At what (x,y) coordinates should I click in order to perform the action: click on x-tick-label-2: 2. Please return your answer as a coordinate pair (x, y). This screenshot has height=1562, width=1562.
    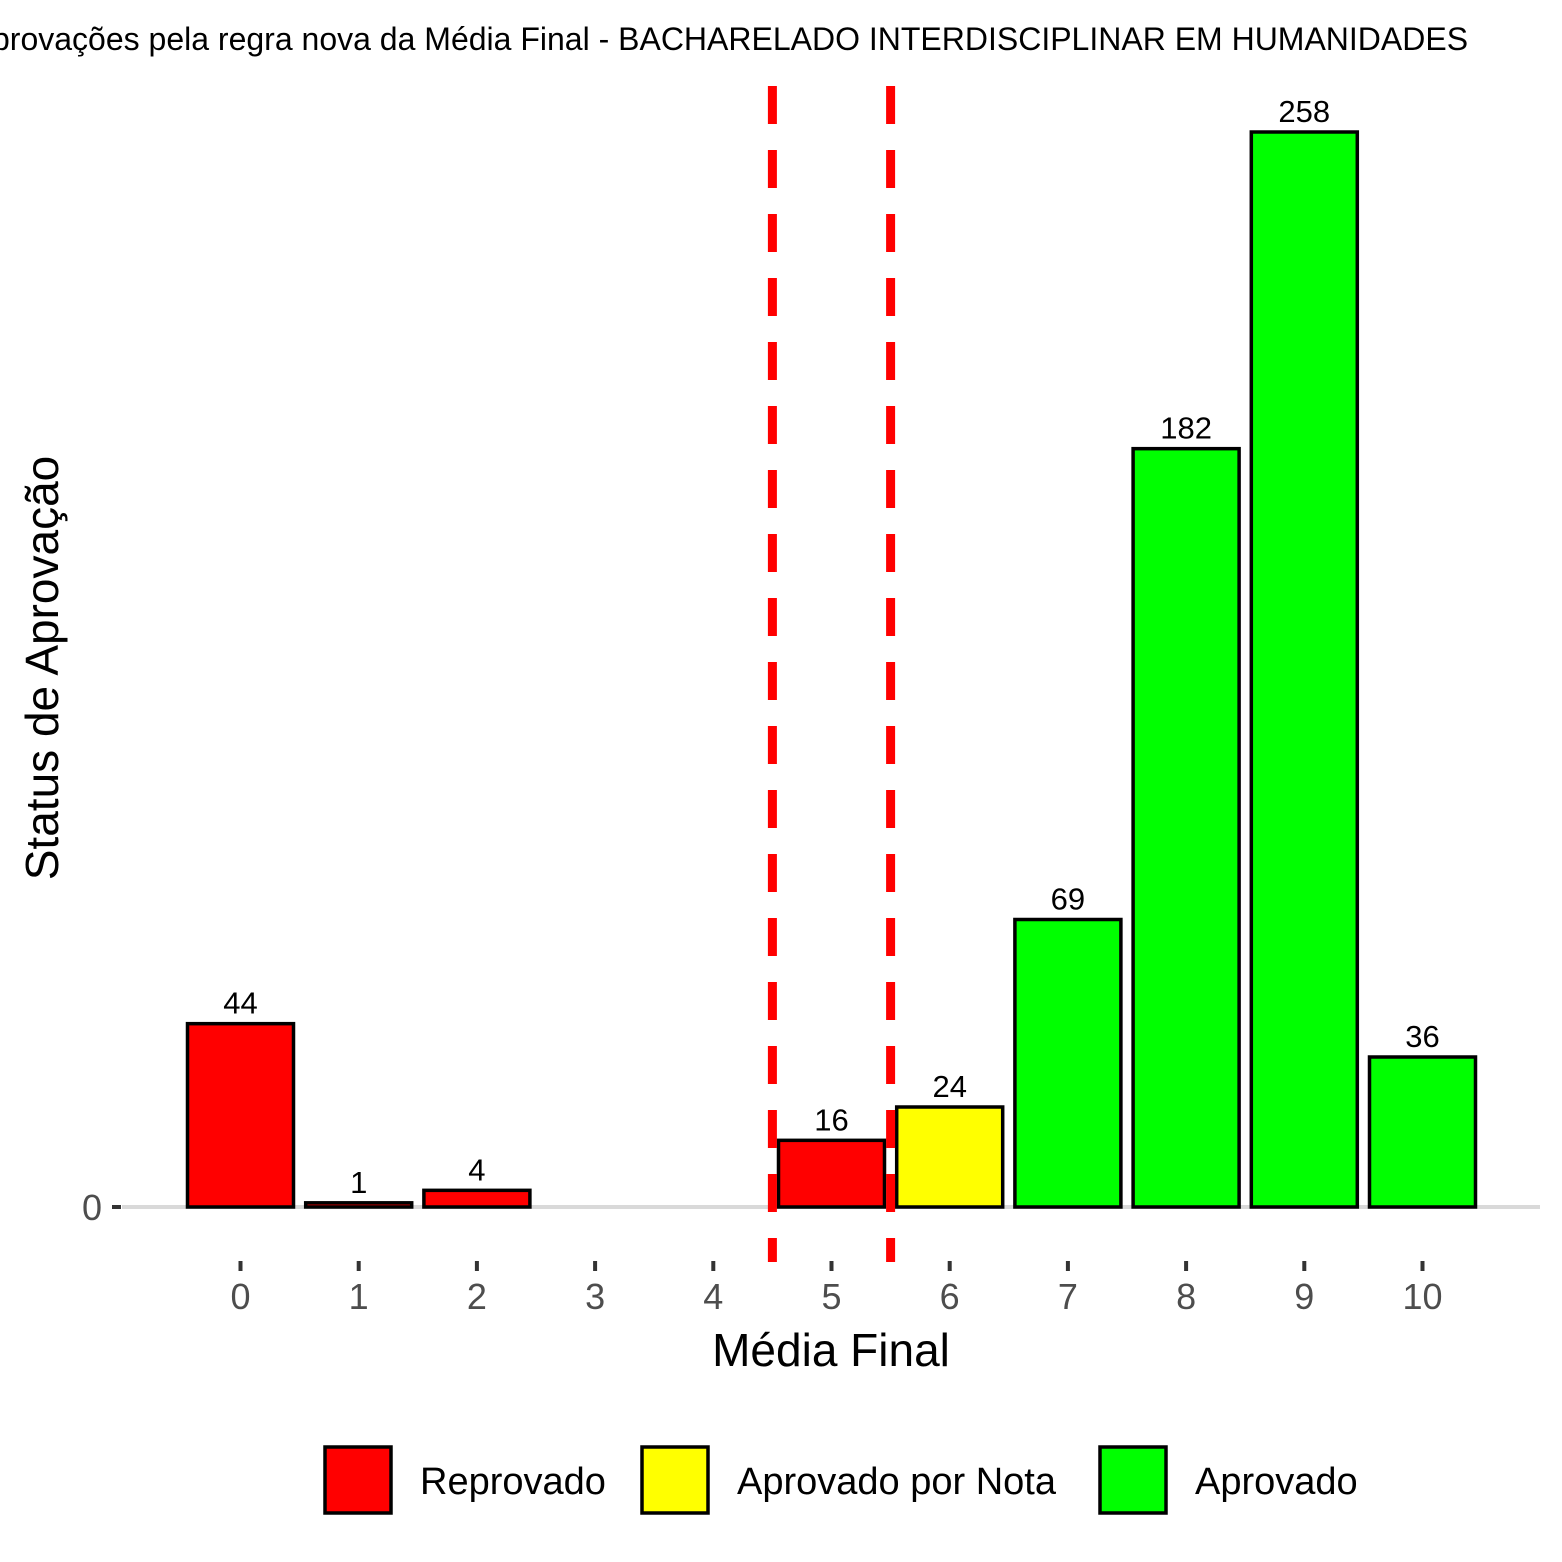
    Looking at the image, I should click on (477, 1296).